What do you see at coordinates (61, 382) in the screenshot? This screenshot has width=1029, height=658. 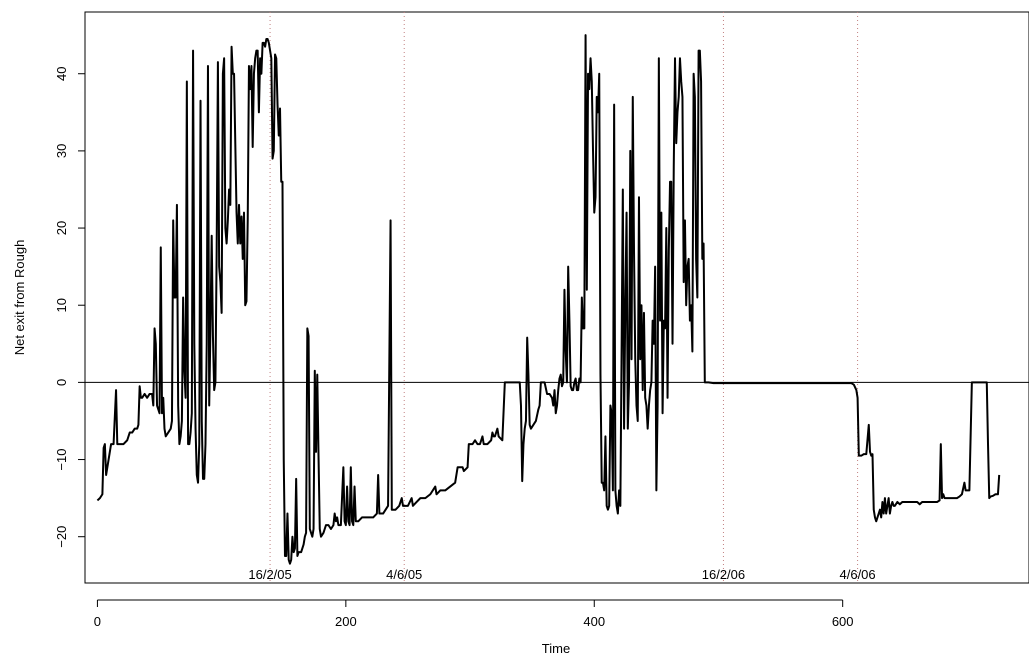 I see `y-tick-label: 0` at bounding box center [61, 382].